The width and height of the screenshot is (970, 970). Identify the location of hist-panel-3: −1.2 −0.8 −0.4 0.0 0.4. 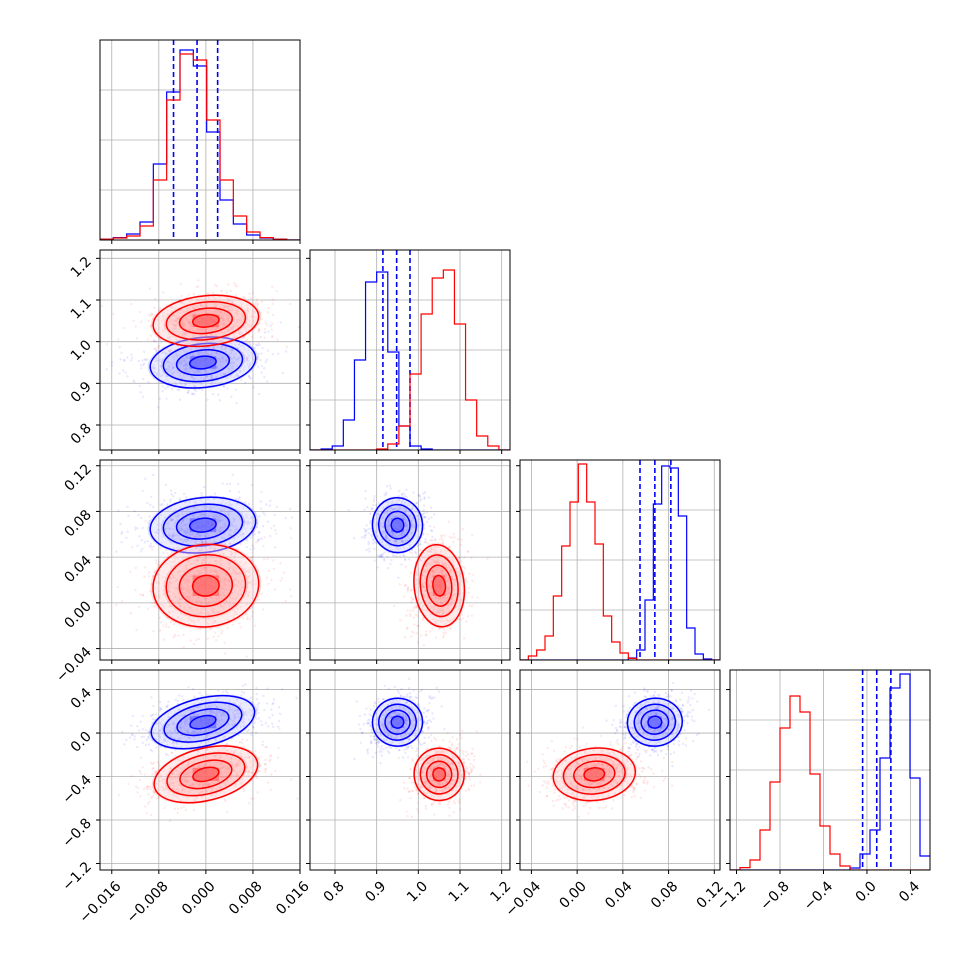
(822, 791).